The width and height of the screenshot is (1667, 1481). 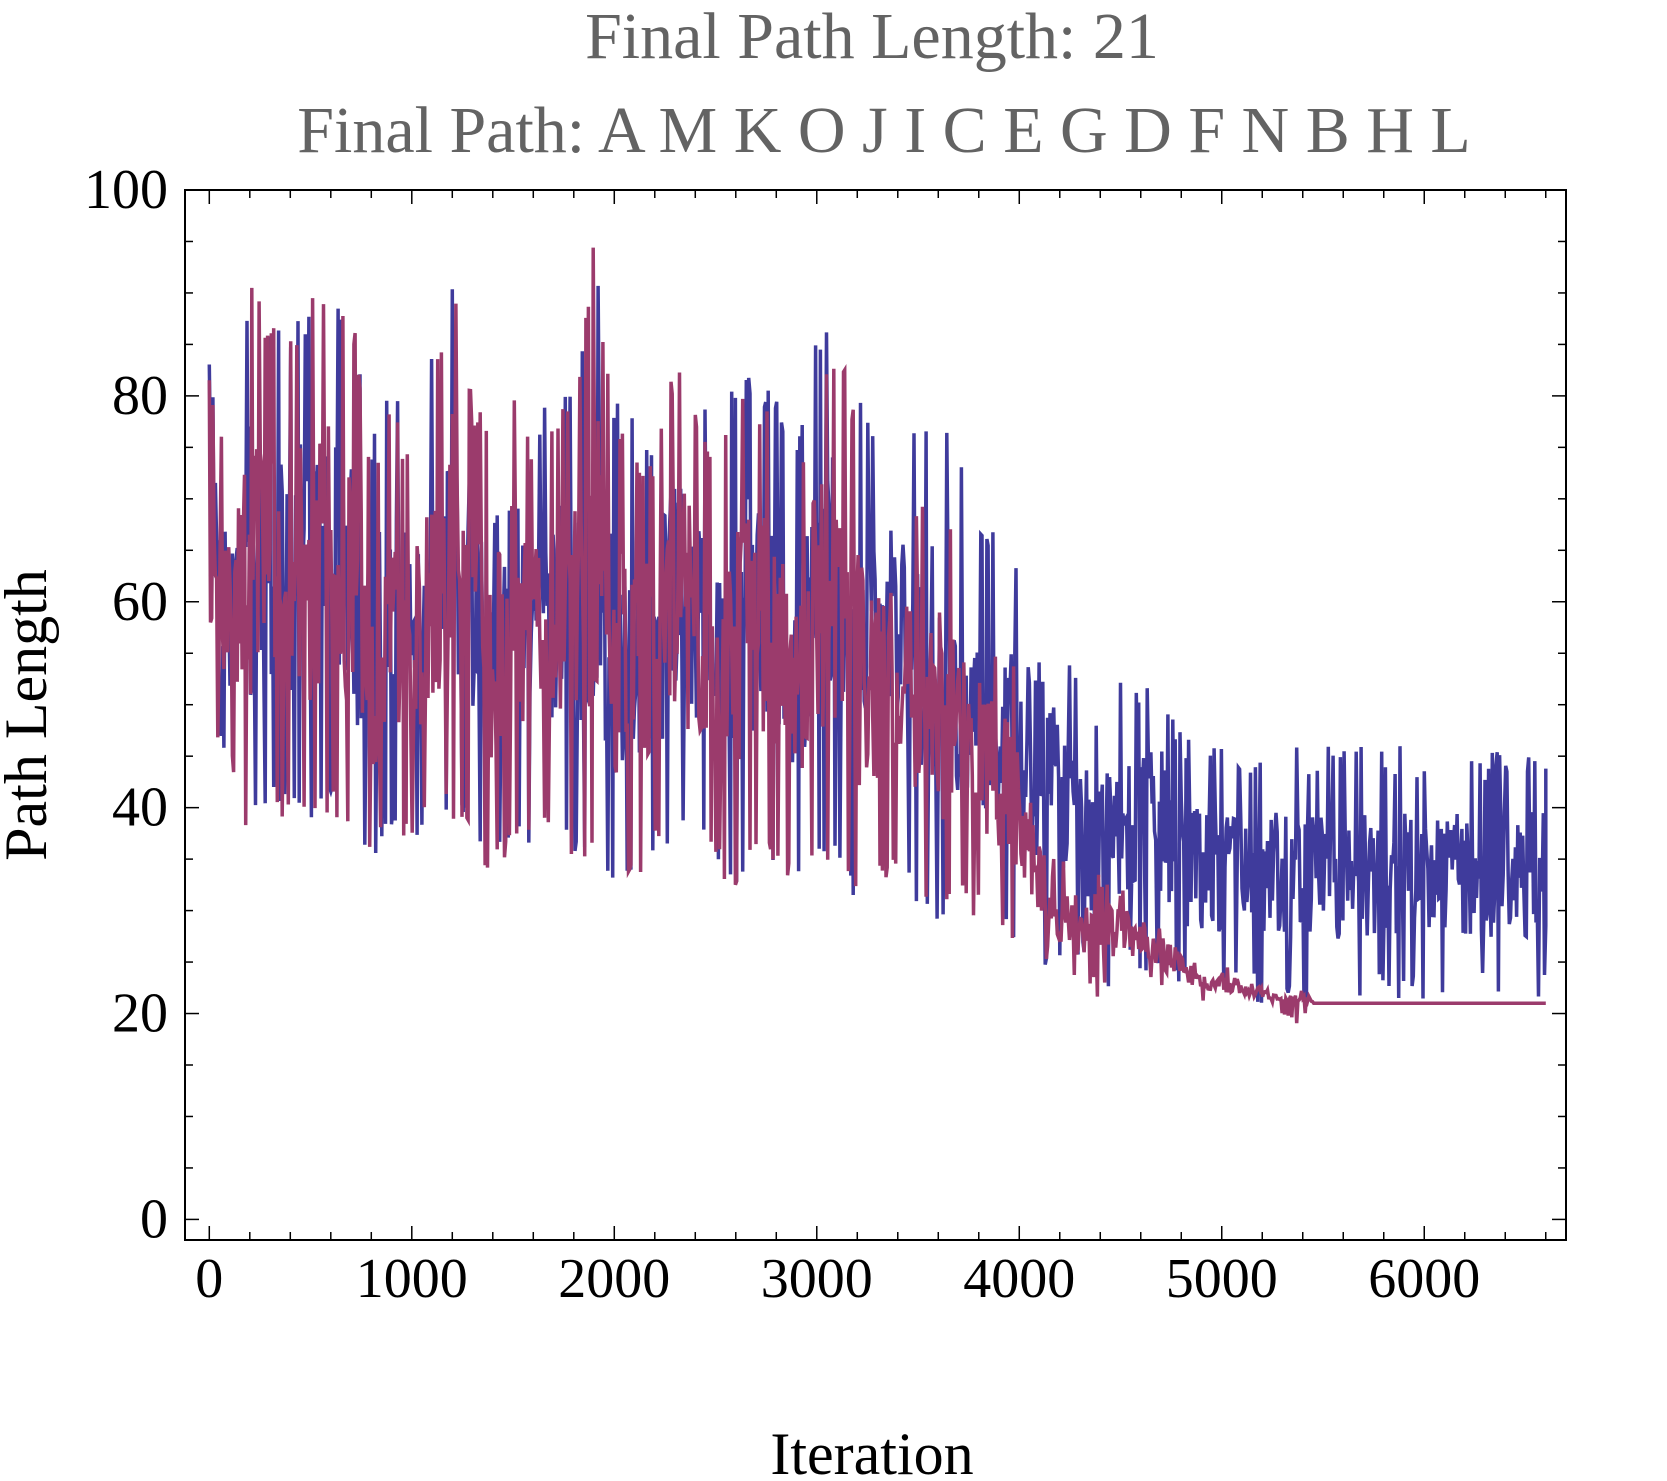 What do you see at coordinates (1222, 1279) in the screenshot?
I see `x-tick-label: 5000` at bounding box center [1222, 1279].